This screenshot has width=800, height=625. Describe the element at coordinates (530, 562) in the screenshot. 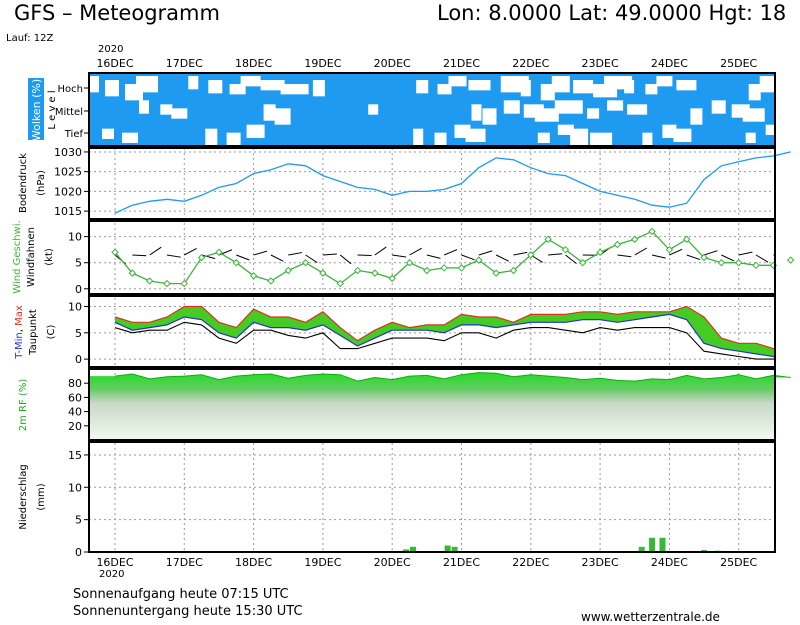

I see `x-tick-label-bottom: 22DEC` at that location.